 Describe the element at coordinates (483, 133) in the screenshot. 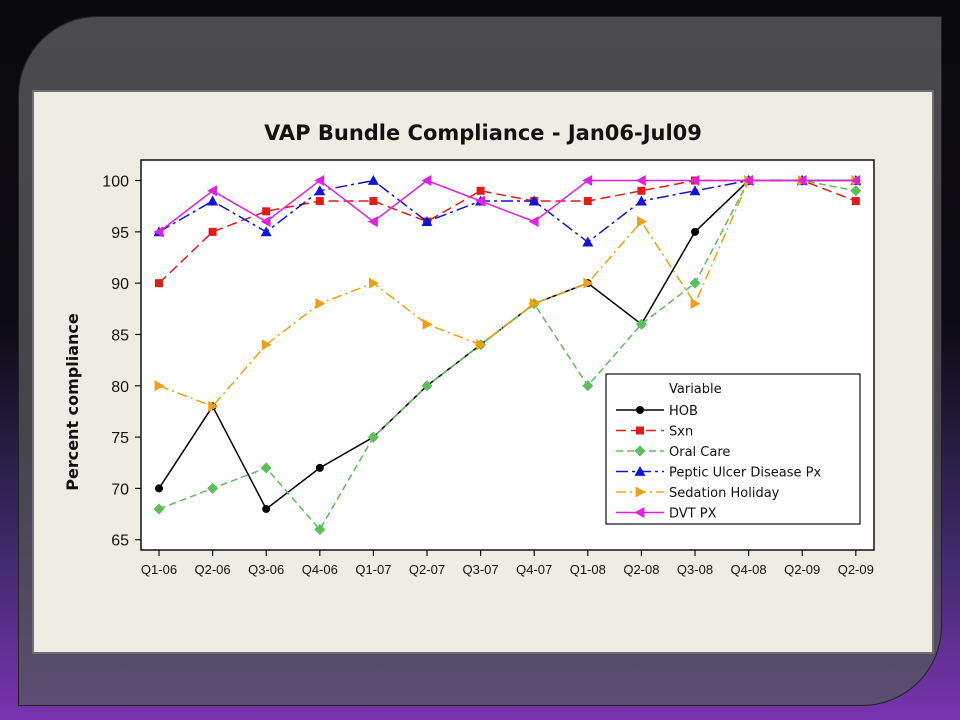

I see `chart-title: VAP Bundle Compliance - Jan06-Jul09` at that location.